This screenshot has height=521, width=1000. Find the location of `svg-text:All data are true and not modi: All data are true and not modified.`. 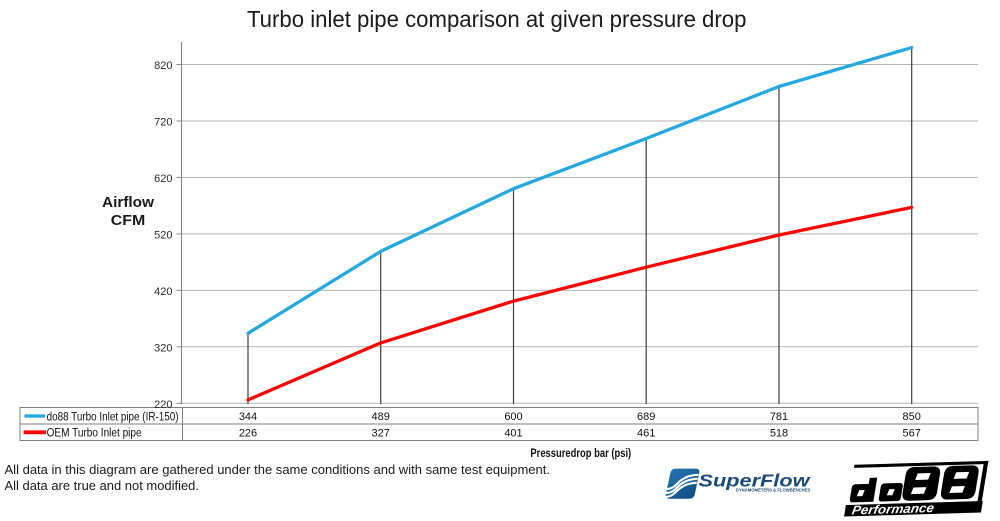

svg-text:All data are true and not modi: All data are true and not modified. is located at coordinates (102, 486).